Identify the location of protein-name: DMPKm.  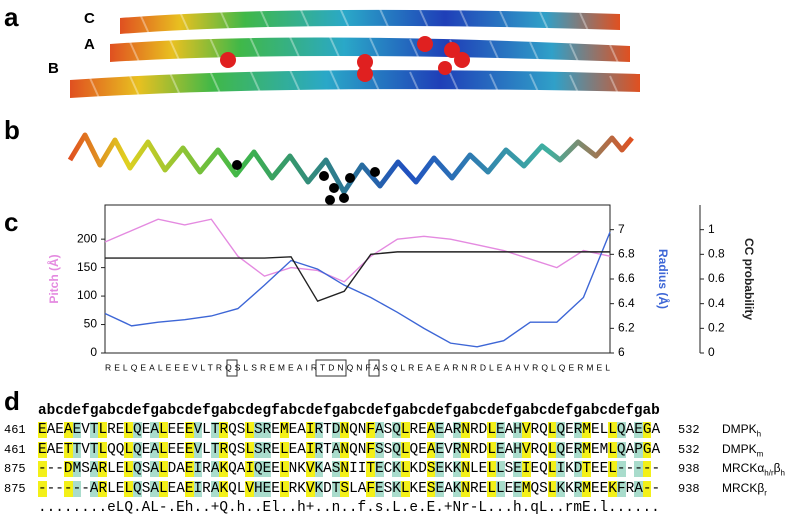
(742, 450).